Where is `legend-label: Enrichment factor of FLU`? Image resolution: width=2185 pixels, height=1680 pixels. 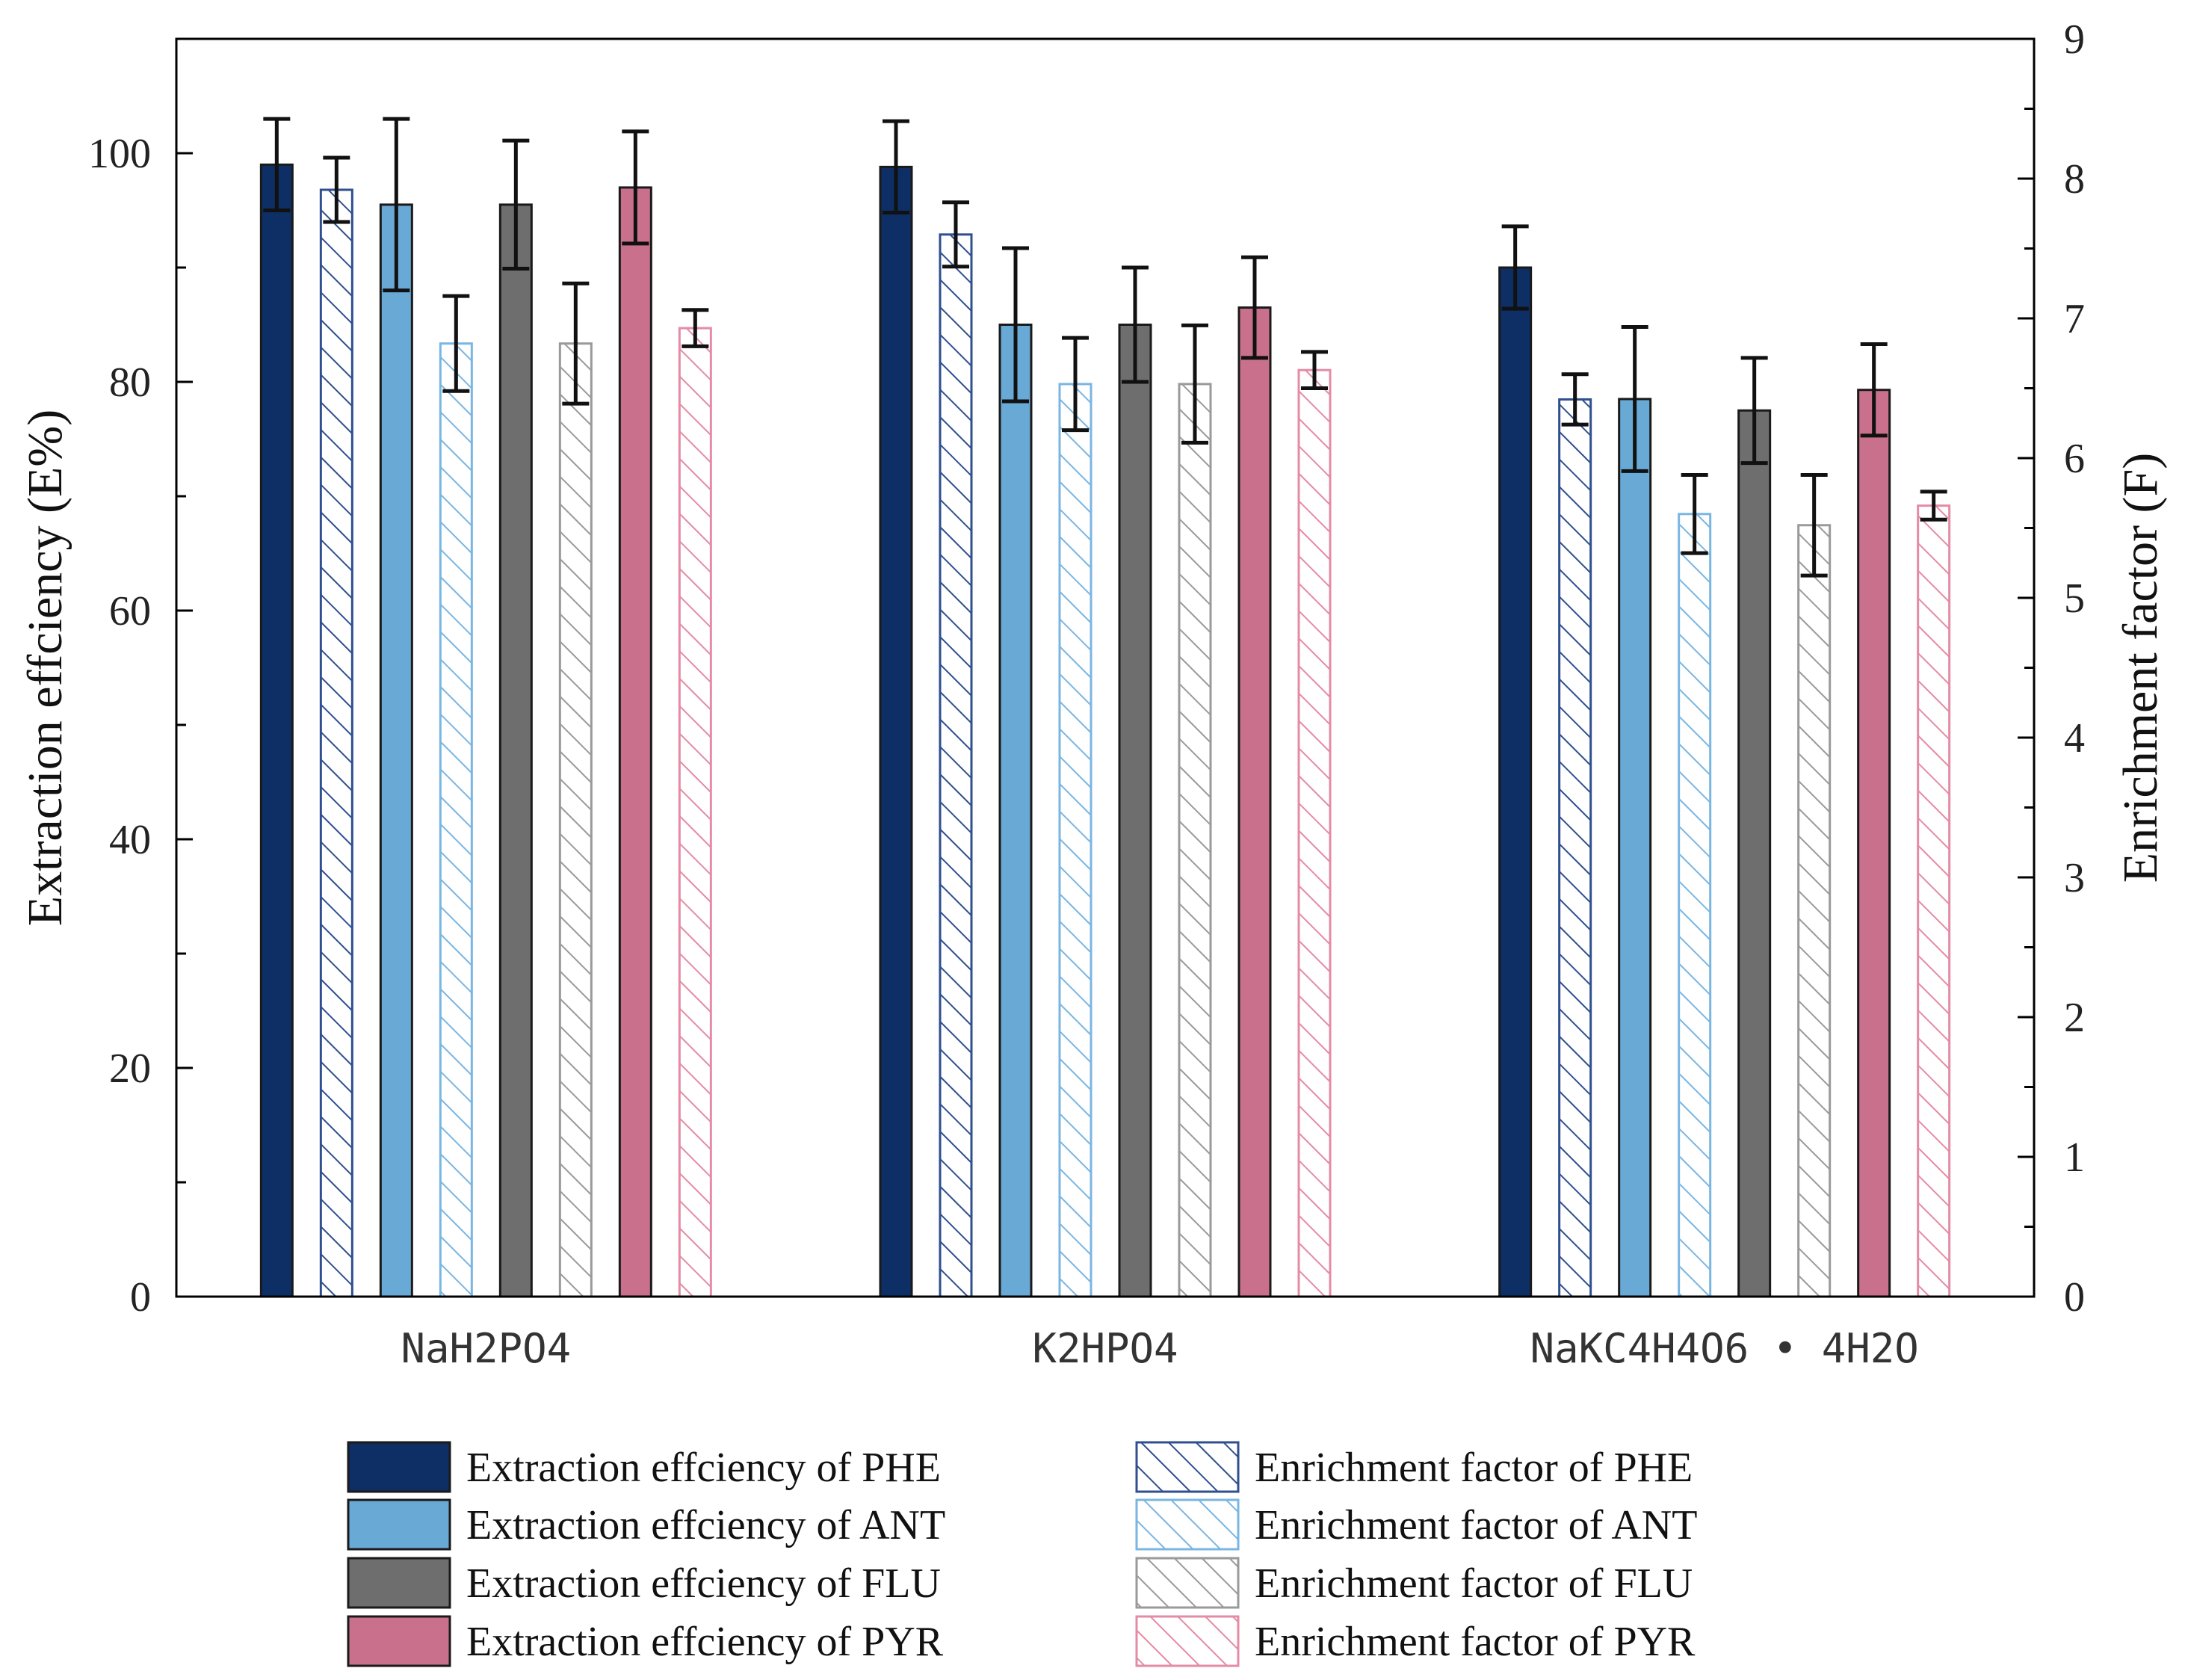
legend-label: Enrichment factor of FLU is located at coordinates (1474, 1583).